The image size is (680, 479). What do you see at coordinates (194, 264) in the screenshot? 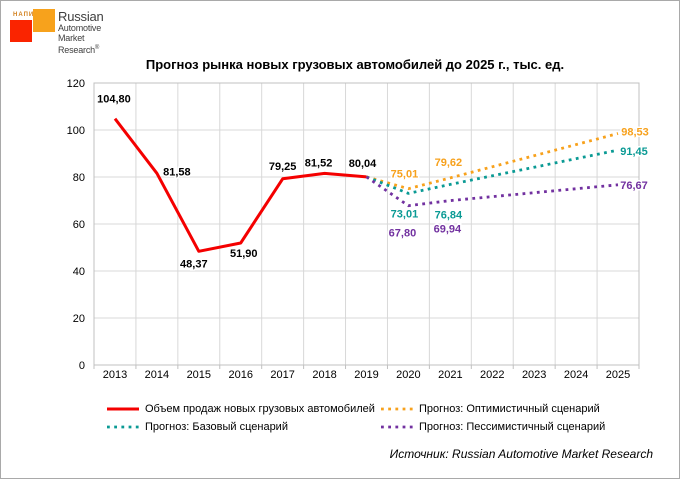
I see `data-label: 48,37` at bounding box center [194, 264].